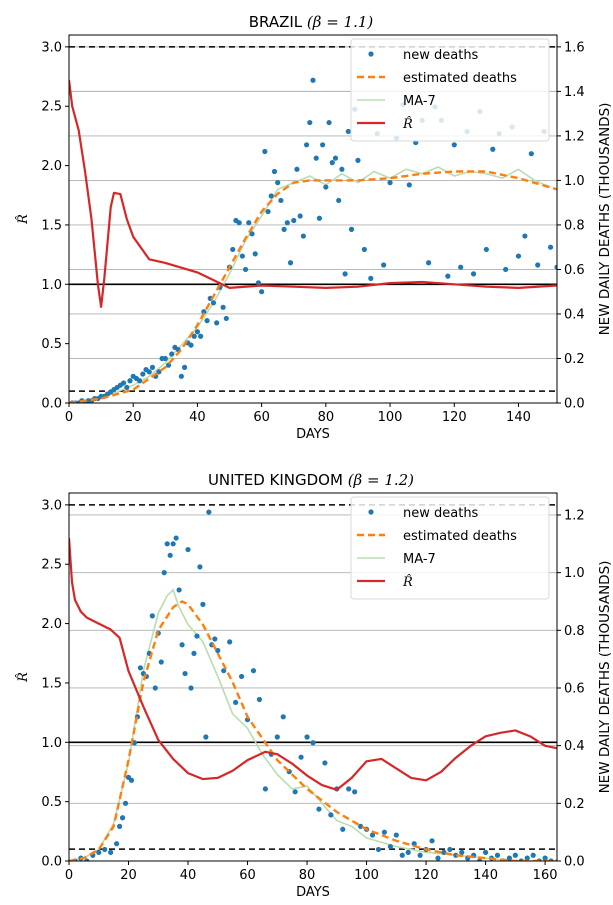 The image size is (613, 905). What do you see at coordinates (51, 624) in the screenshot?
I see `y-left-tick-label: 2.0` at bounding box center [51, 624].